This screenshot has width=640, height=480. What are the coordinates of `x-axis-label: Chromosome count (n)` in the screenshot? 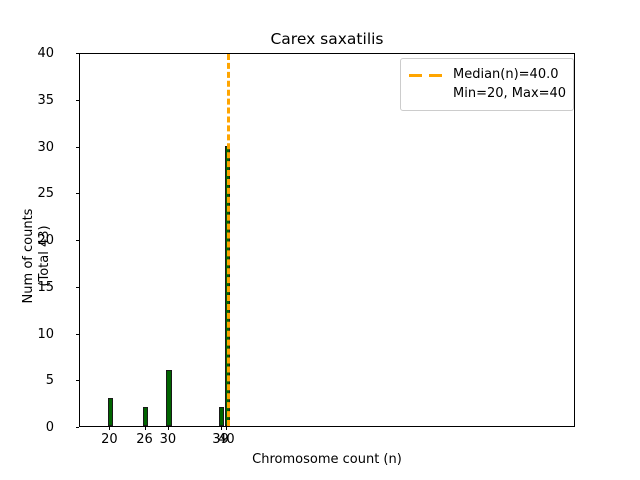 It's located at (327, 459).